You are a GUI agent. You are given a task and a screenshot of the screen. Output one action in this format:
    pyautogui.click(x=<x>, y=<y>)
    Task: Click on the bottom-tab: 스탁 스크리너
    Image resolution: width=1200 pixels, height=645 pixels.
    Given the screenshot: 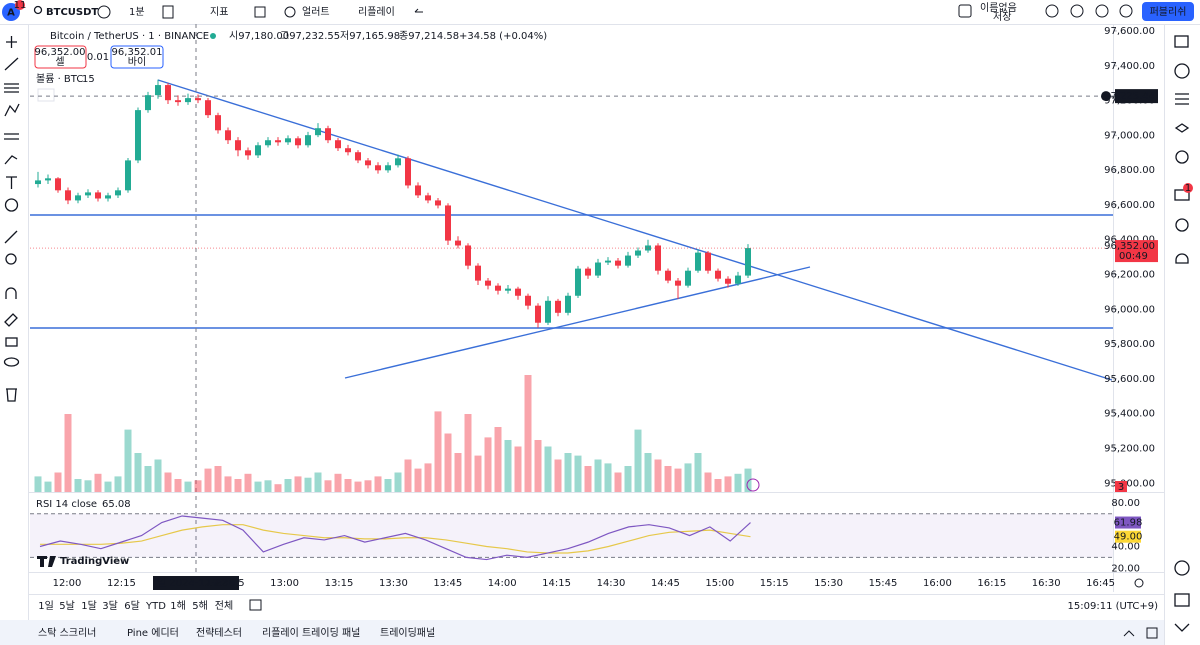 What is the action you would take?
    pyautogui.click(x=67, y=633)
    